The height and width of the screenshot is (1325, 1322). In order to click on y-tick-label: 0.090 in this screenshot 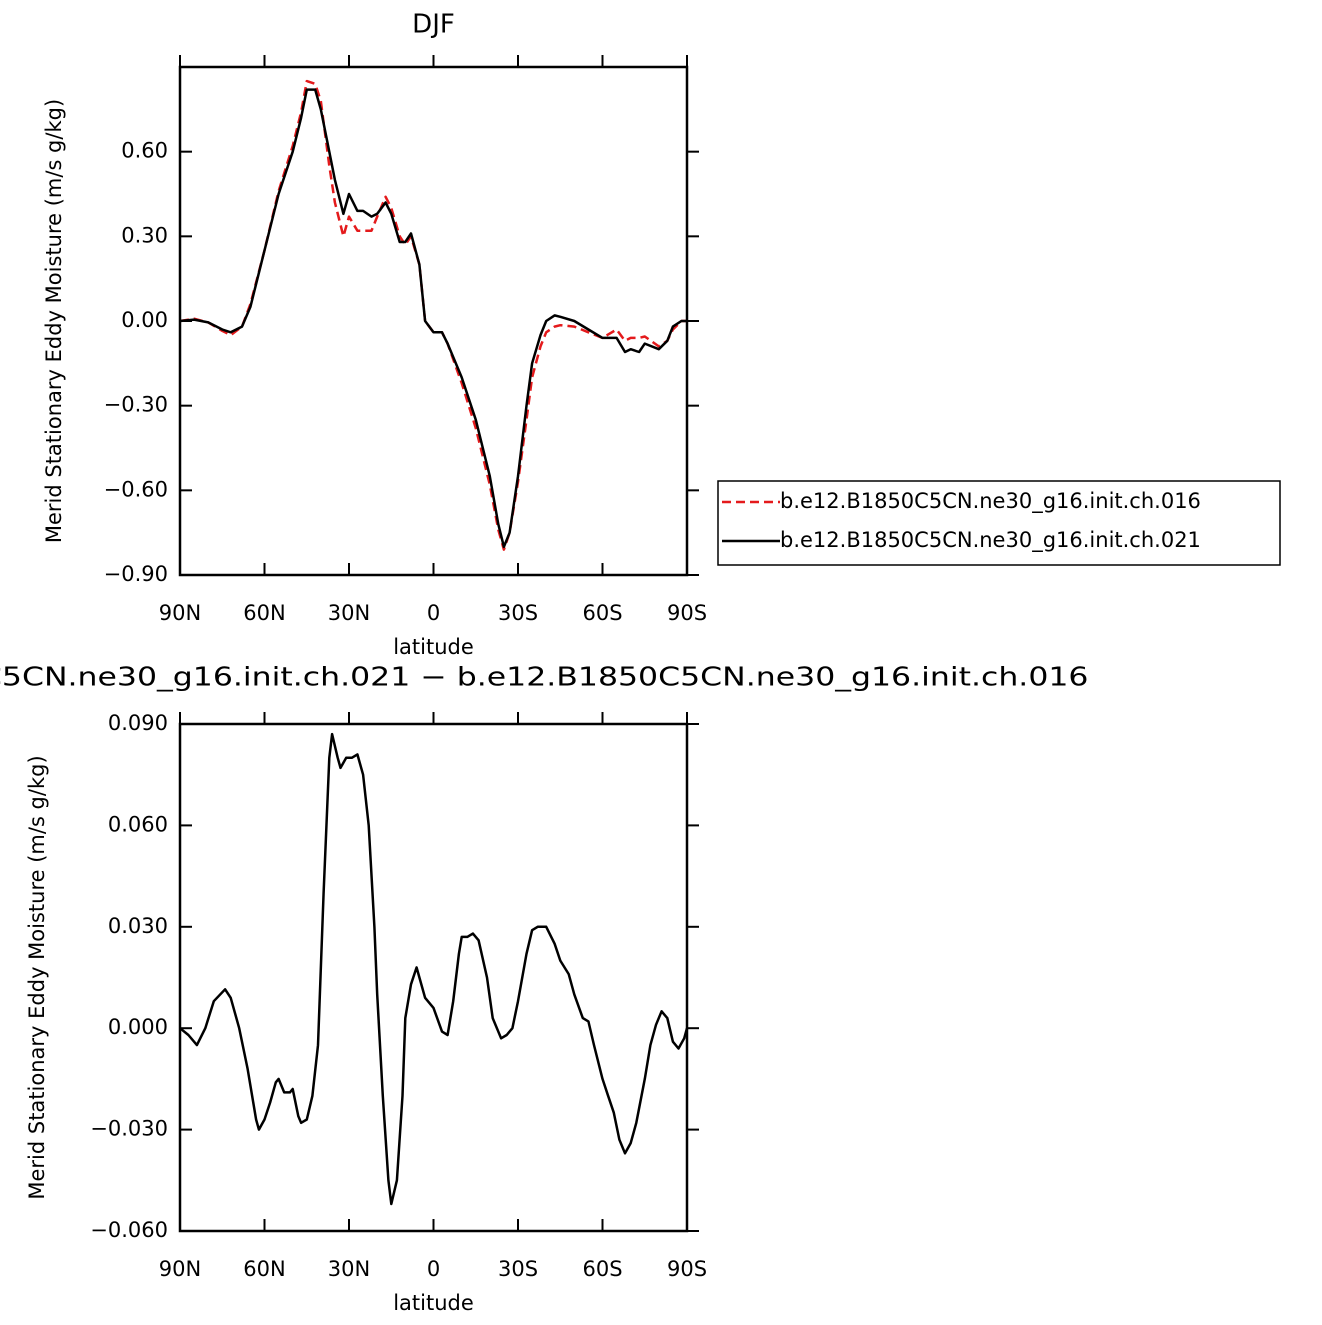, I will do `click(138, 723)`.